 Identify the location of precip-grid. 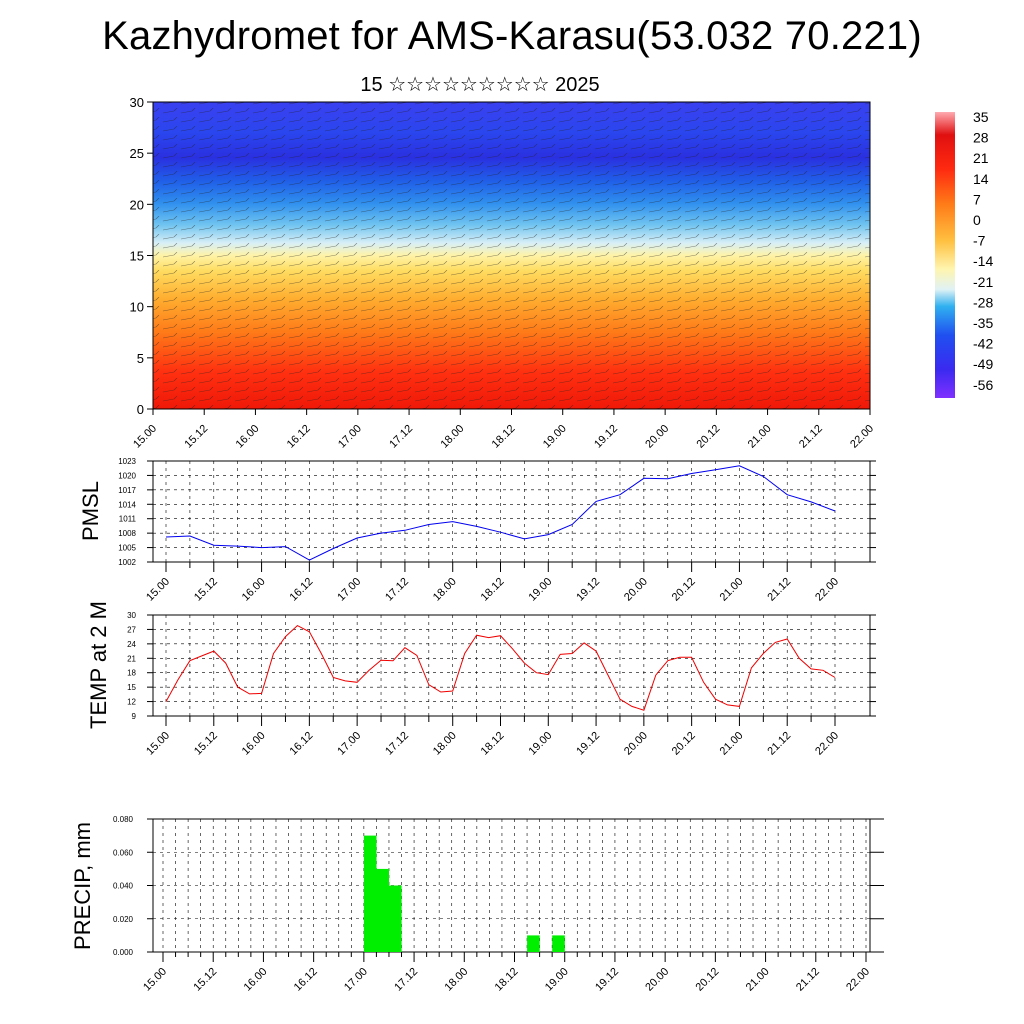
(511, 885).